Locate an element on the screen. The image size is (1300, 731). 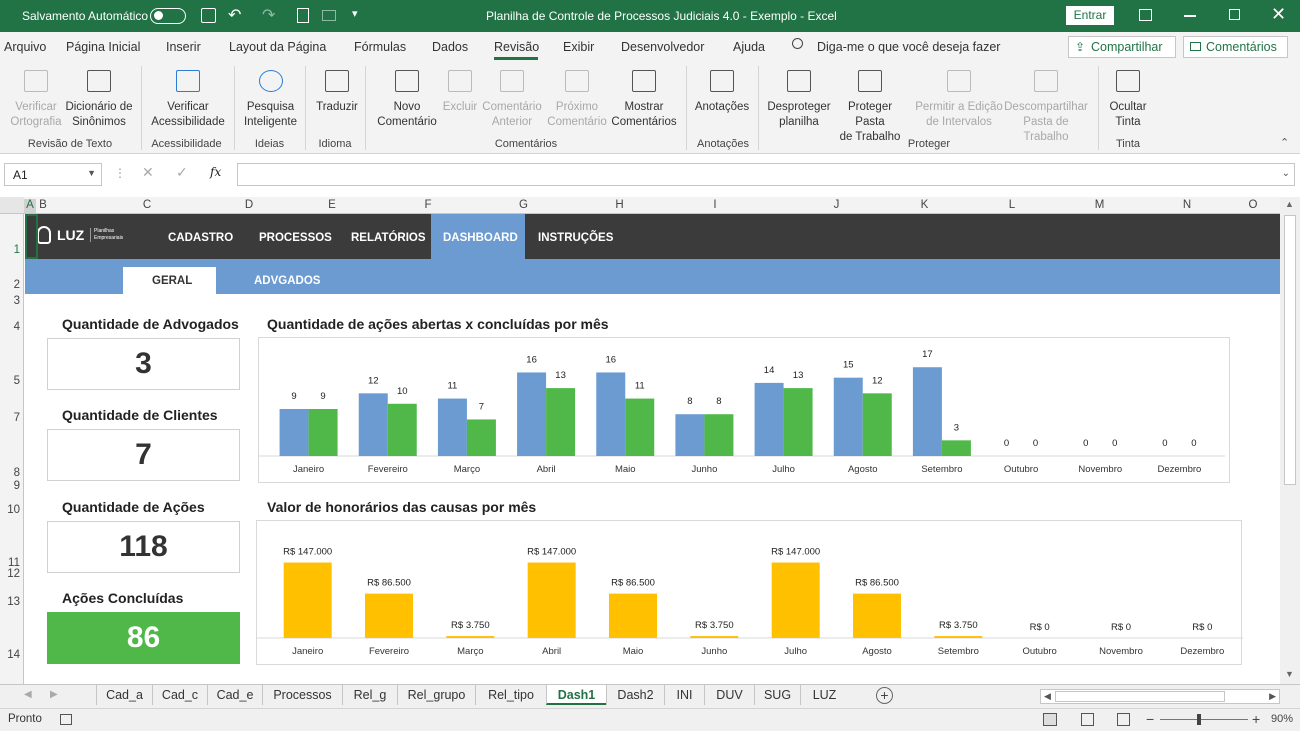
ribbon-button-15: Ocultar Tinta is located at coordinates (1128, 98).